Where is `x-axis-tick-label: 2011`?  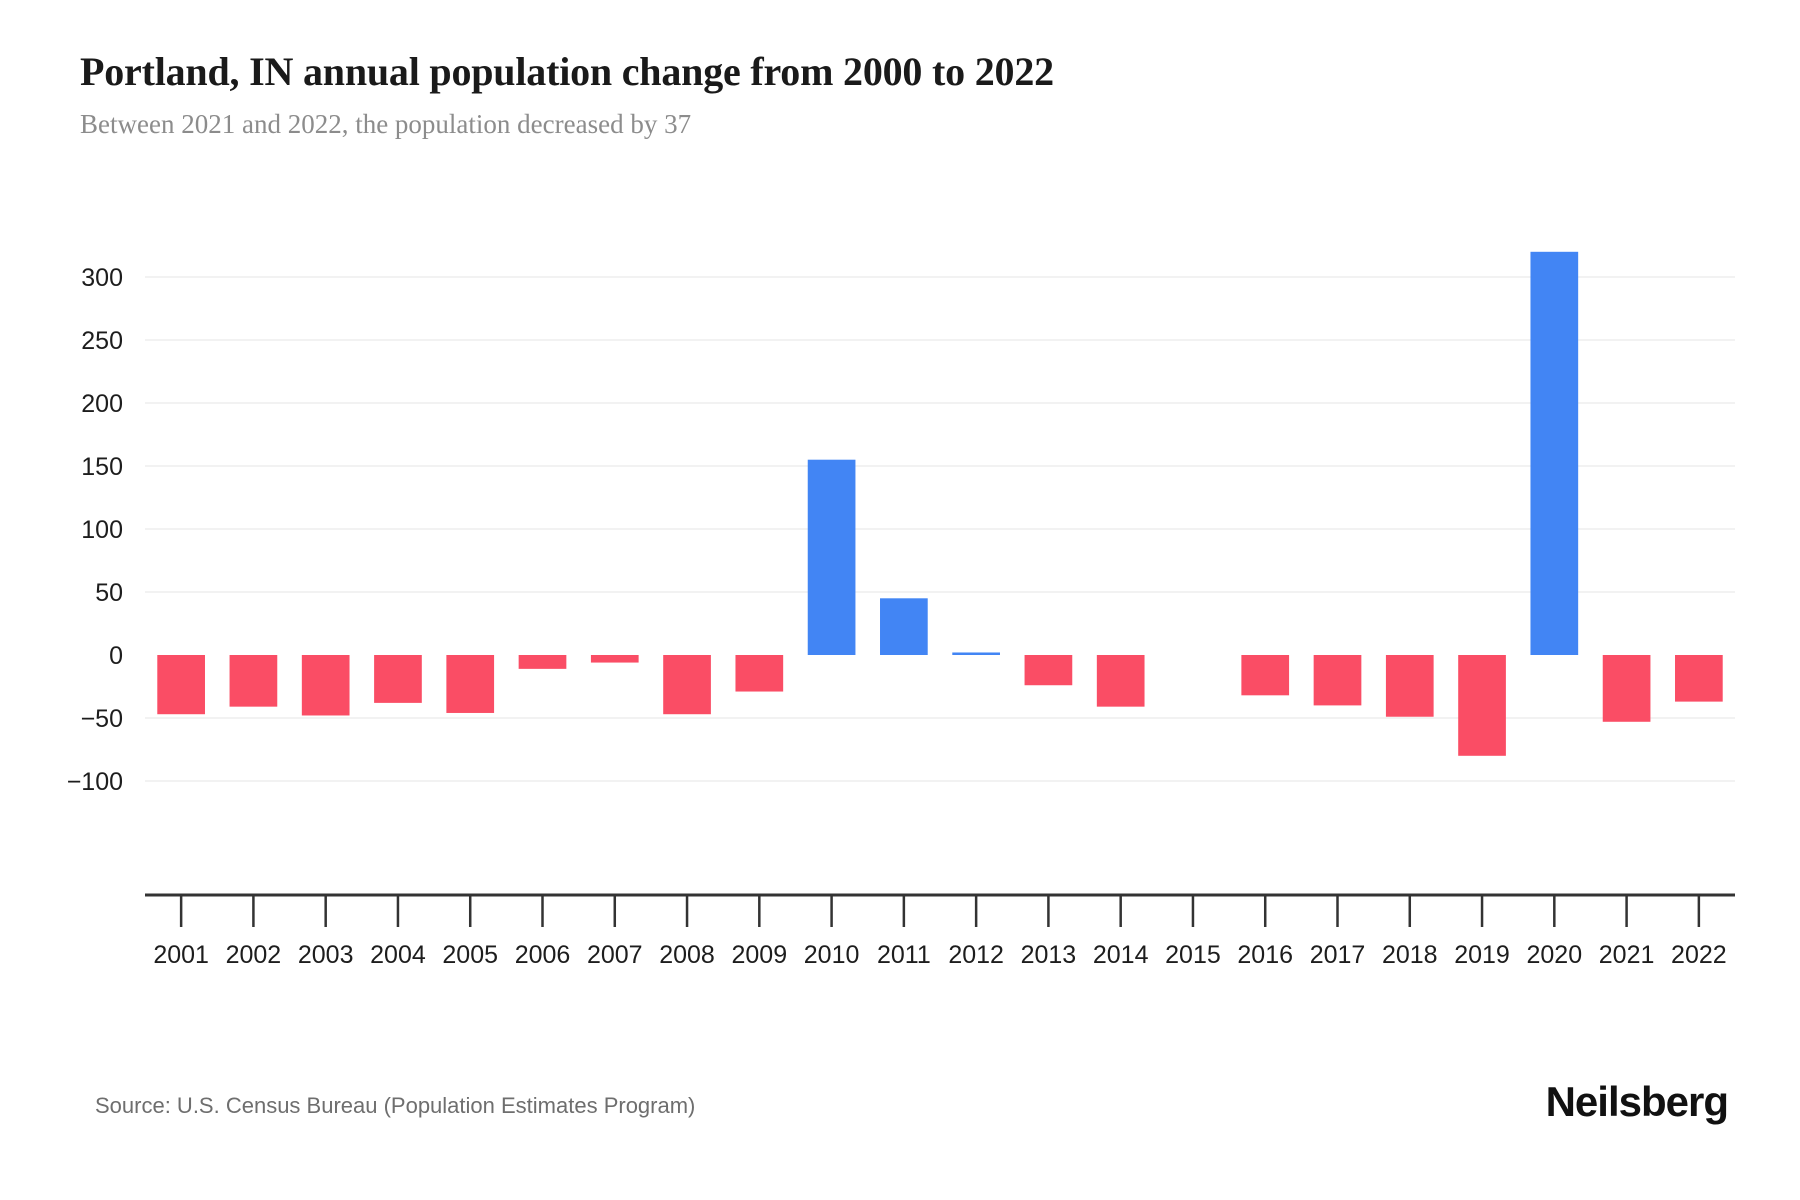 x-axis-tick-label: 2011 is located at coordinates (904, 955).